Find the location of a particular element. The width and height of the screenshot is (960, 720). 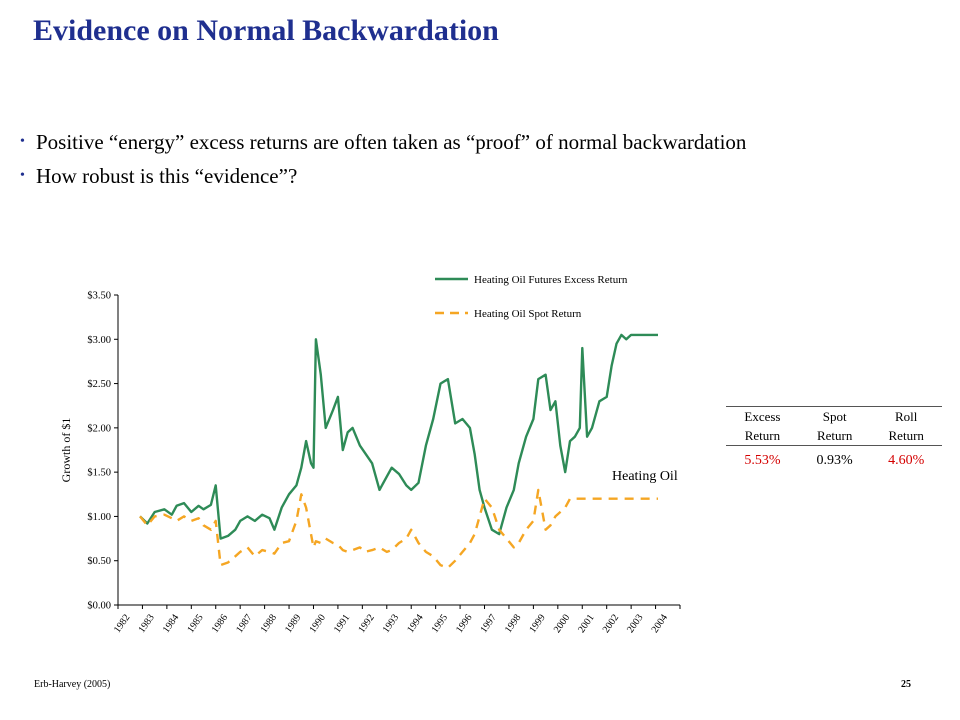

slide-title: Evidence on Normal Backwardation is located at coordinates (266, 30).